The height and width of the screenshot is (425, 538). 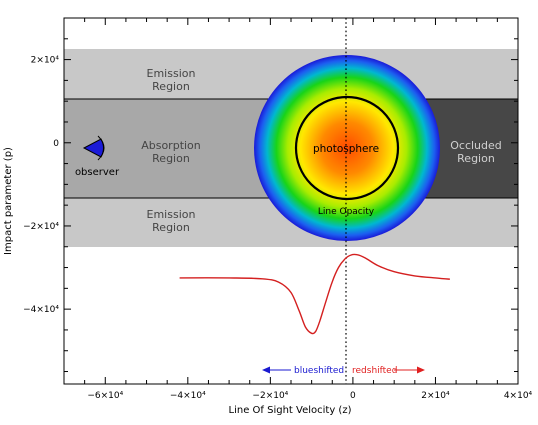 I want to click on blueshift-label: blueshifted, so click(x=319, y=371).